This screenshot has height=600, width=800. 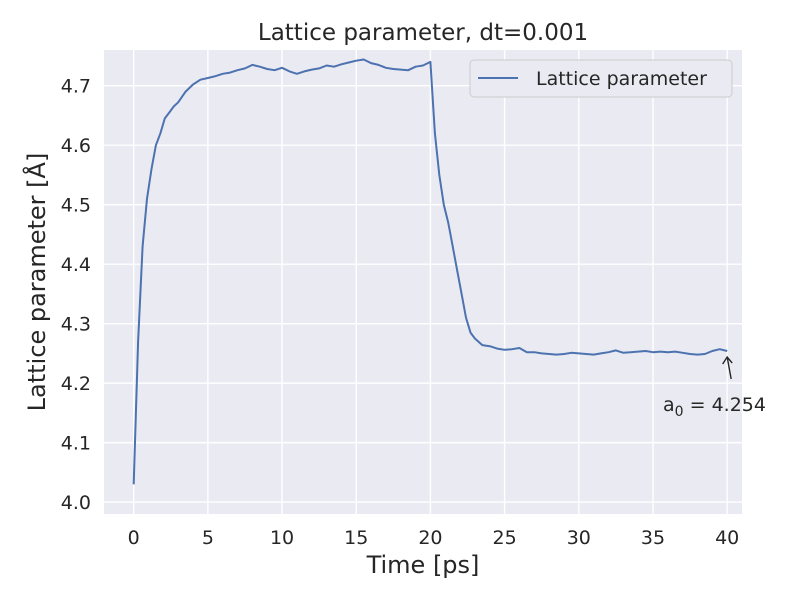 I want to click on legend: Lattice parameter, so click(x=601, y=78).